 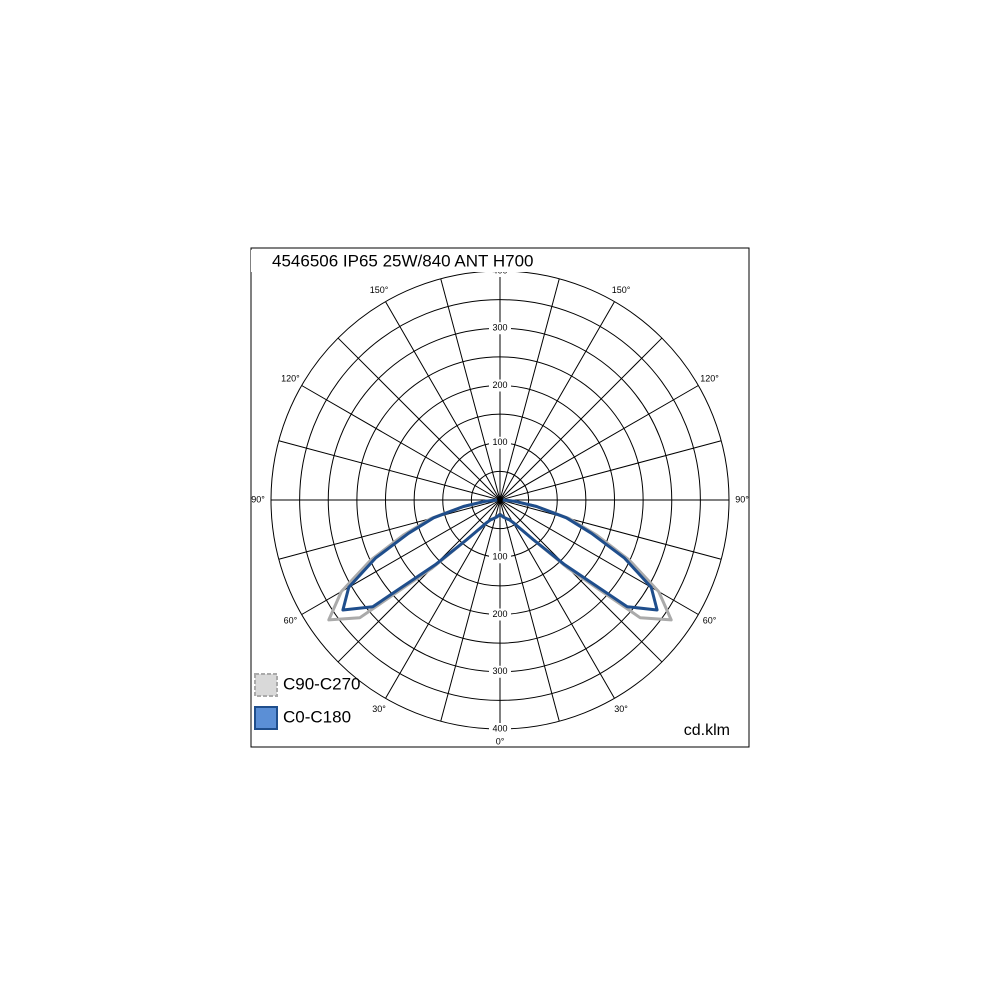 I want to click on chart-title: 4546506 IP65 25W/840 ANT H700, so click(x=402, y=260).